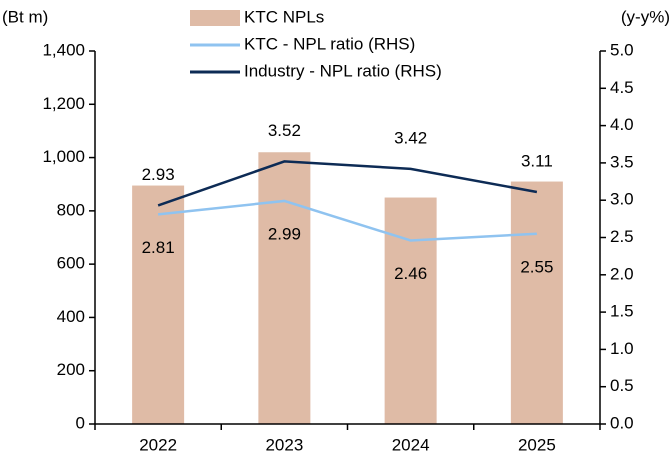 This screenshot has height=460, width=672. I want to click on y2-tick-label: 4.0, so click(622, 124).